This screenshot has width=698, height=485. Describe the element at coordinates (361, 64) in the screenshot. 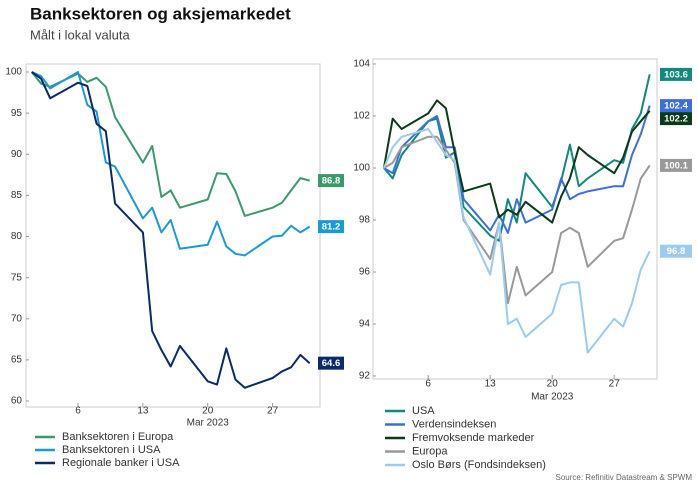

I see `y-tick-label: 104` at that location.